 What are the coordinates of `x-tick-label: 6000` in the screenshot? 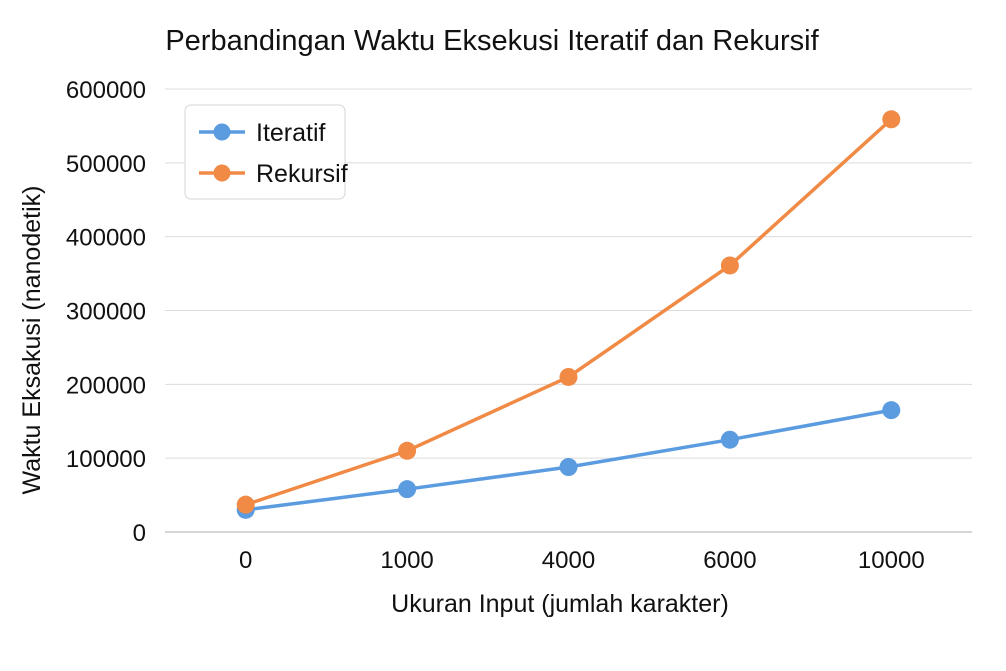 It's located at (729, 560).